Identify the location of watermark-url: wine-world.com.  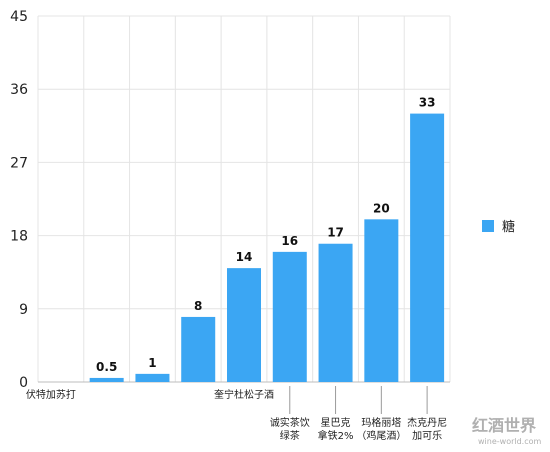
(510, 441).